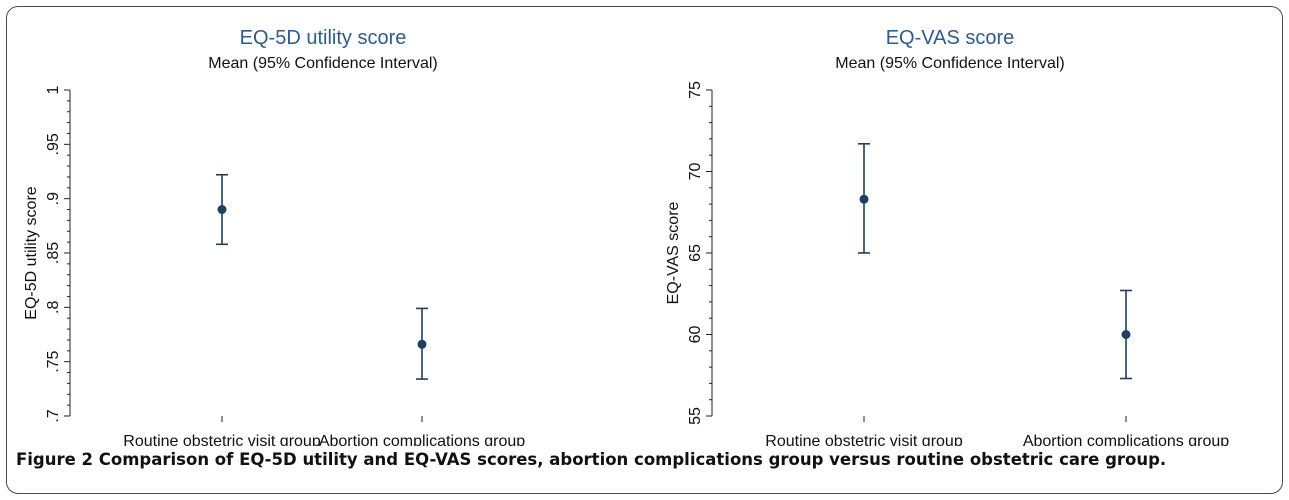  I want to click on y-tick-label: 75, so click(695, 90).